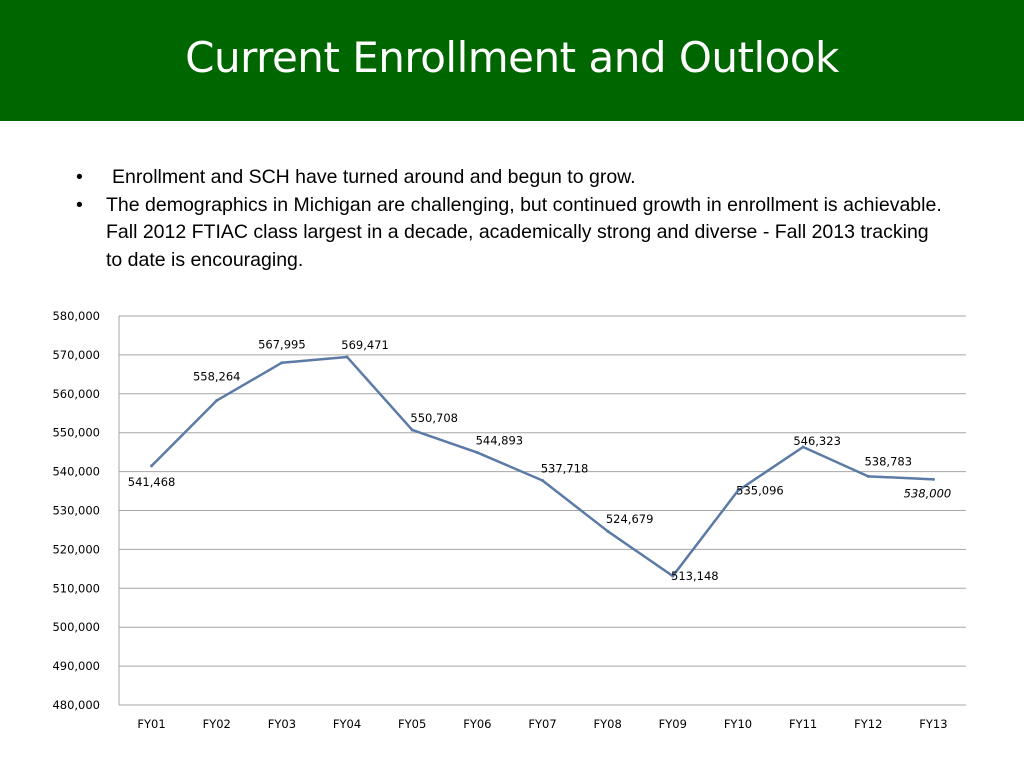 The width and height of the screenshot is (1024, 768). Describe the element at coordinates (76, 627) in the screenshot. I see `y-tick-label: 500,000` at that location.